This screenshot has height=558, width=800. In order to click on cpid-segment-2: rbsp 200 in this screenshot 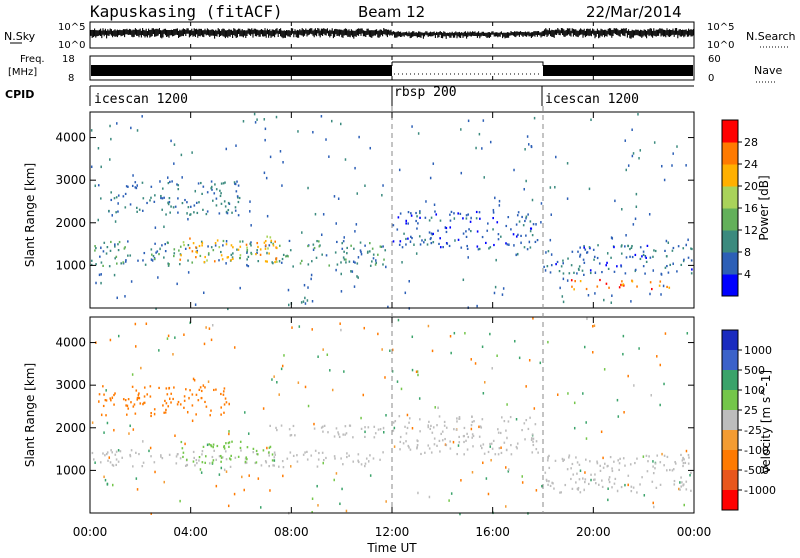, I will do `click(425, 92)`.